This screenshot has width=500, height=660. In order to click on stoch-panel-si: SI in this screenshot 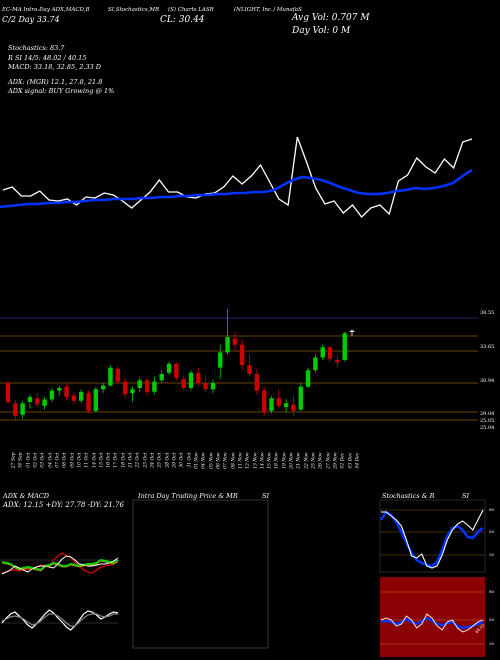, I will do `click(466, 496)`.